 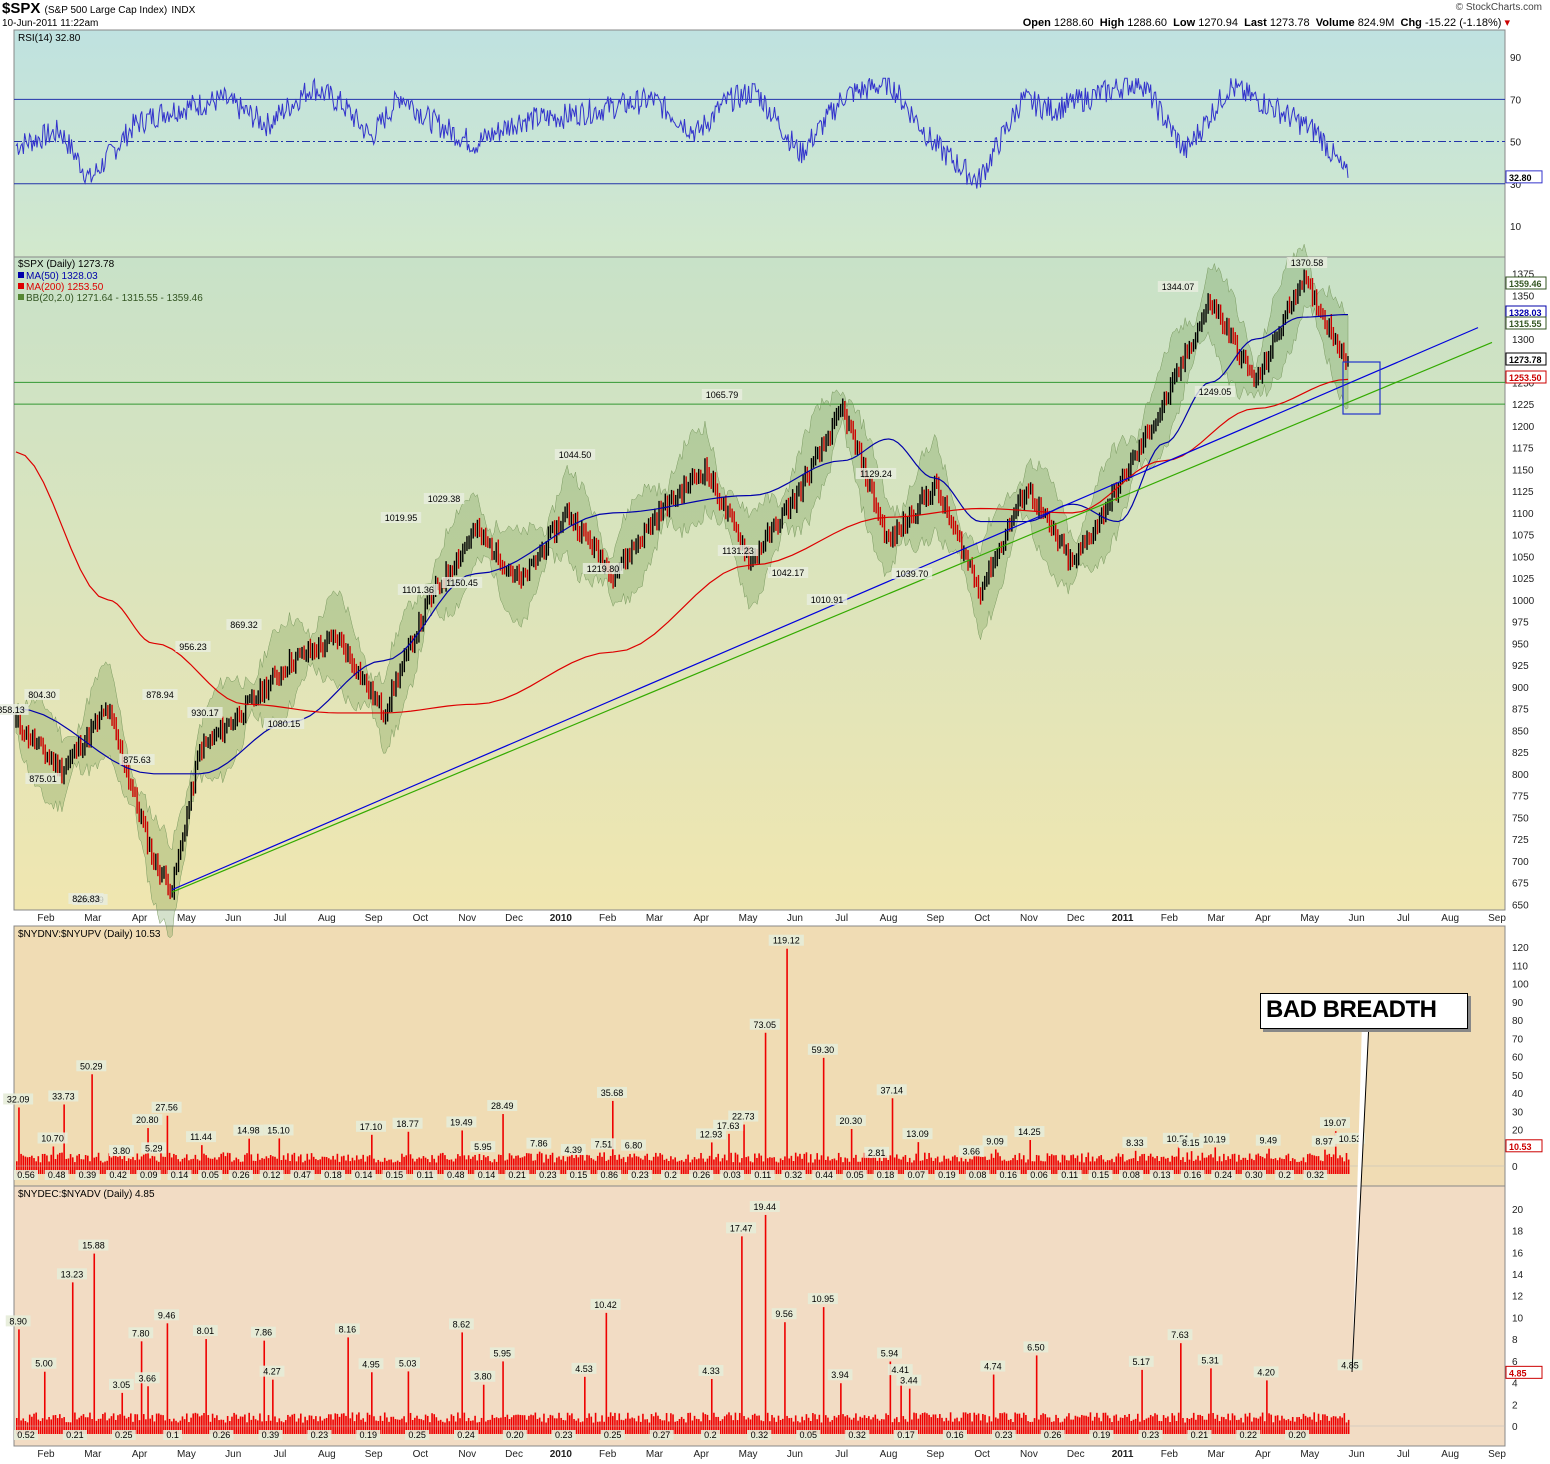 What do you see at coordinates (348, 1329) in the screenshot?
I see `nydec-peak-label: 8.16` at bounding box center [348, 1329].